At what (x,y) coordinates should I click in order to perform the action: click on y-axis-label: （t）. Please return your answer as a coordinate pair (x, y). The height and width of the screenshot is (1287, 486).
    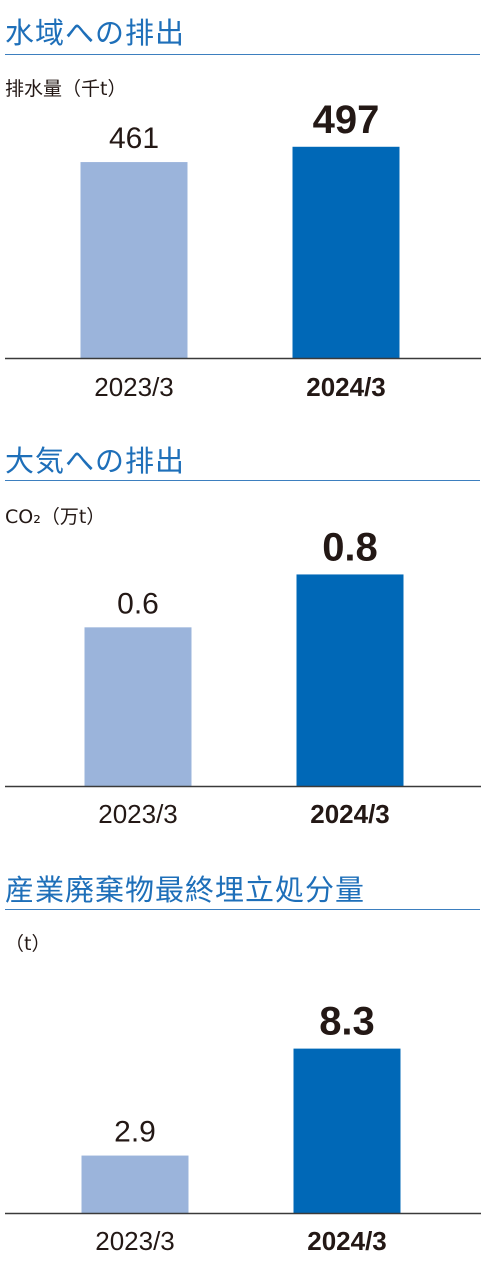
    Looking at the image, I should click on (28, 944).